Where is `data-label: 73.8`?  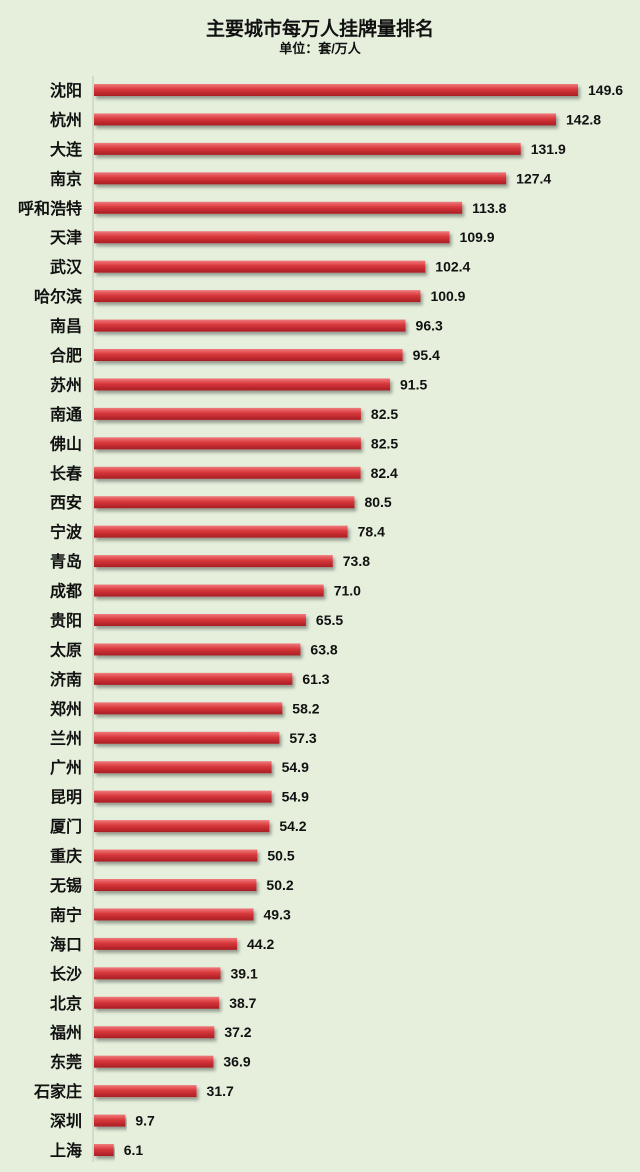 data-label: 73.8 is located at coordinates (356, 561).